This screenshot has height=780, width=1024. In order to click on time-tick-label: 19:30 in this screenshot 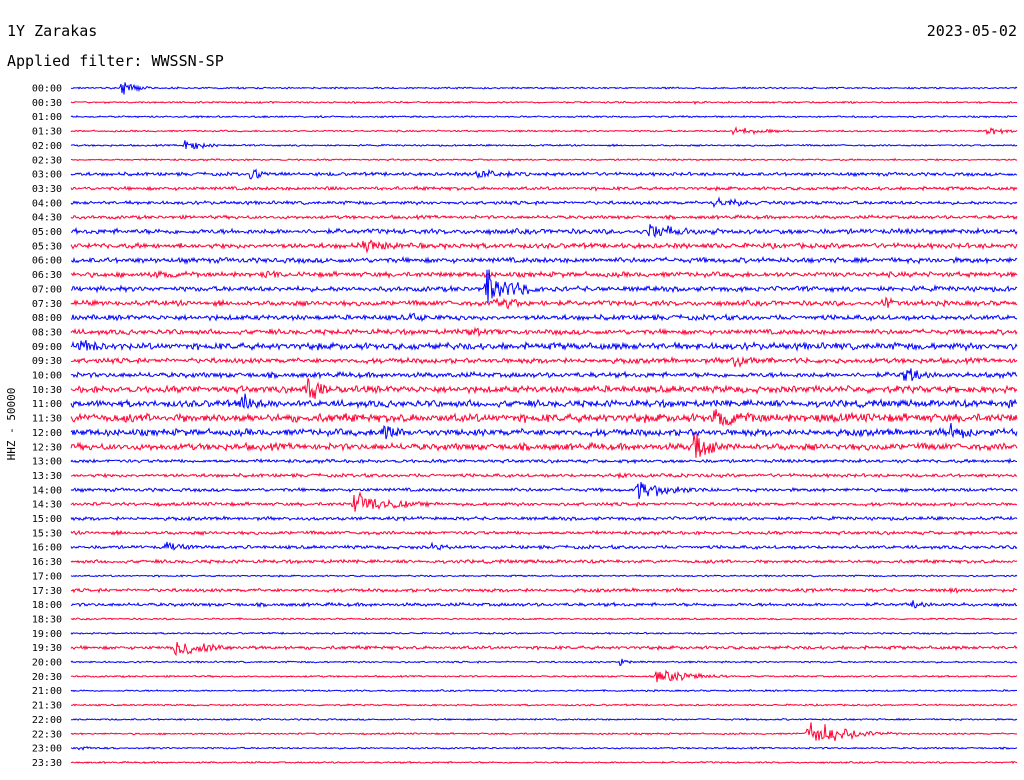, I will do `click(47, 648)`.